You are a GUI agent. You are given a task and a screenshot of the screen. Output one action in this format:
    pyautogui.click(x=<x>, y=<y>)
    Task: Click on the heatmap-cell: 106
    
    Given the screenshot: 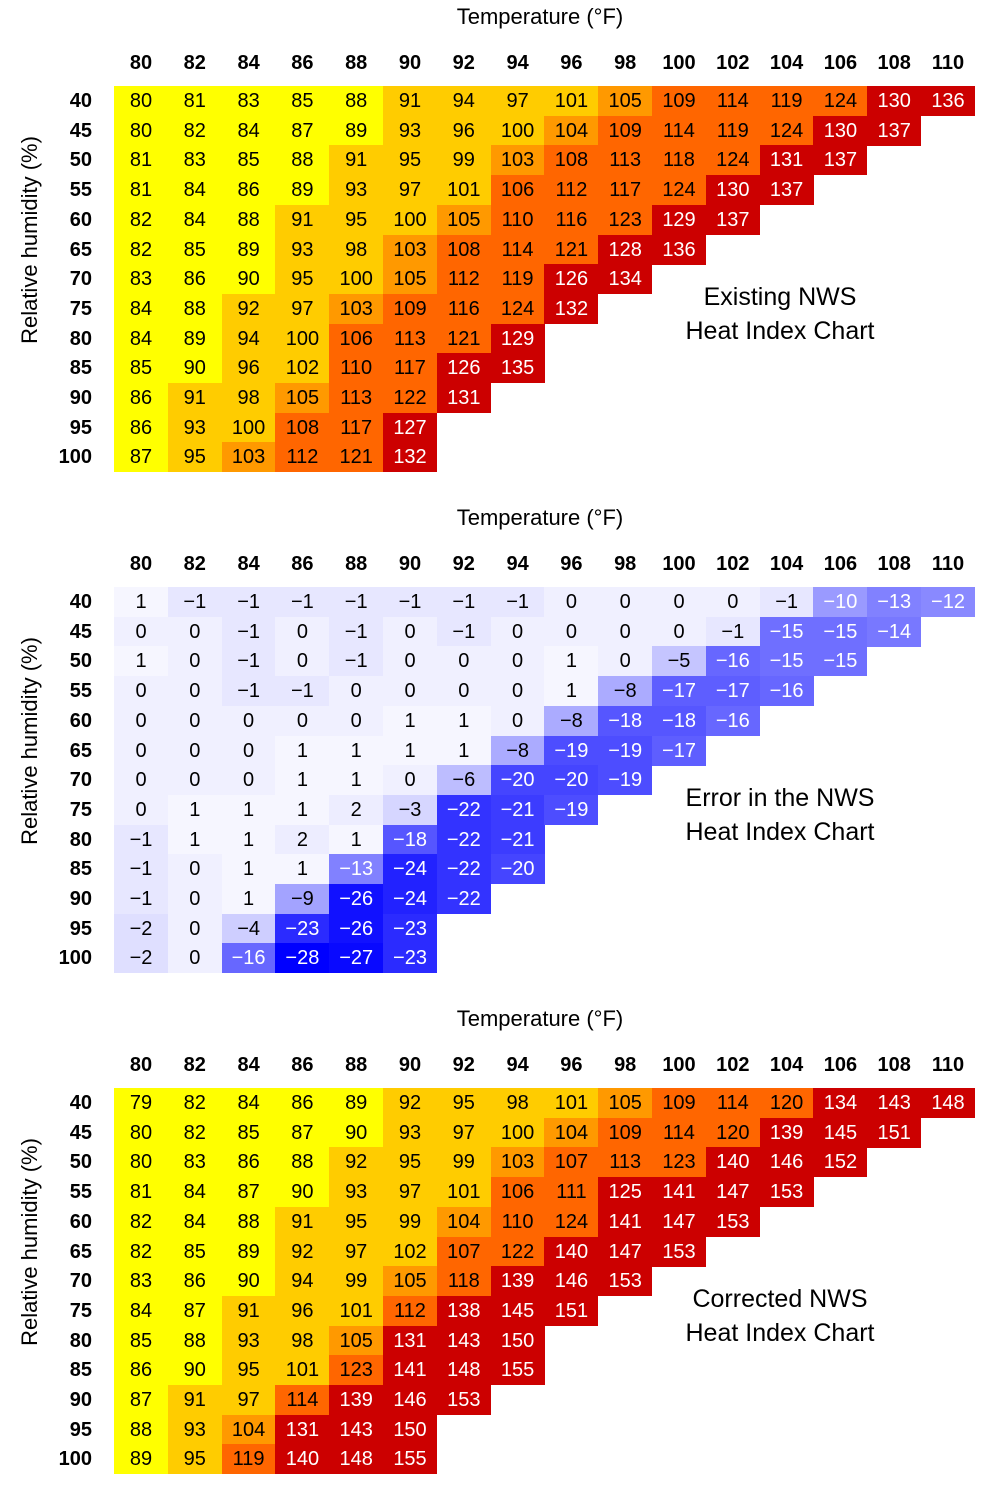 What is the action you would take?
    pyautogui.click(x=356, y=338)
    